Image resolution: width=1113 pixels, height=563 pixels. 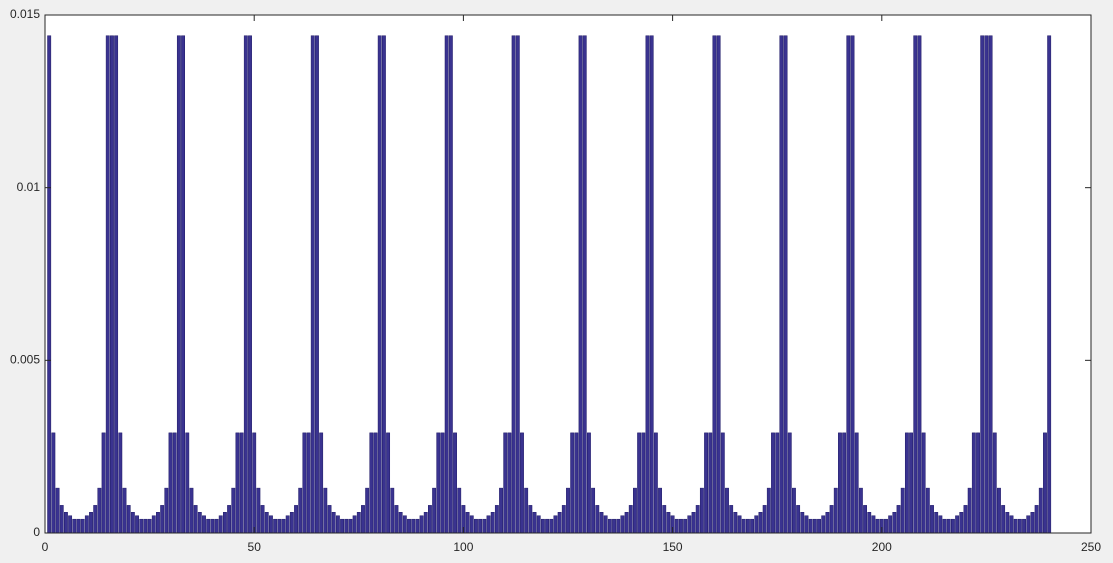 What do you see at coordinates (673, 547) in the screenshot?
I see `x-tick-label: 150` at bounding box center [673, 547].